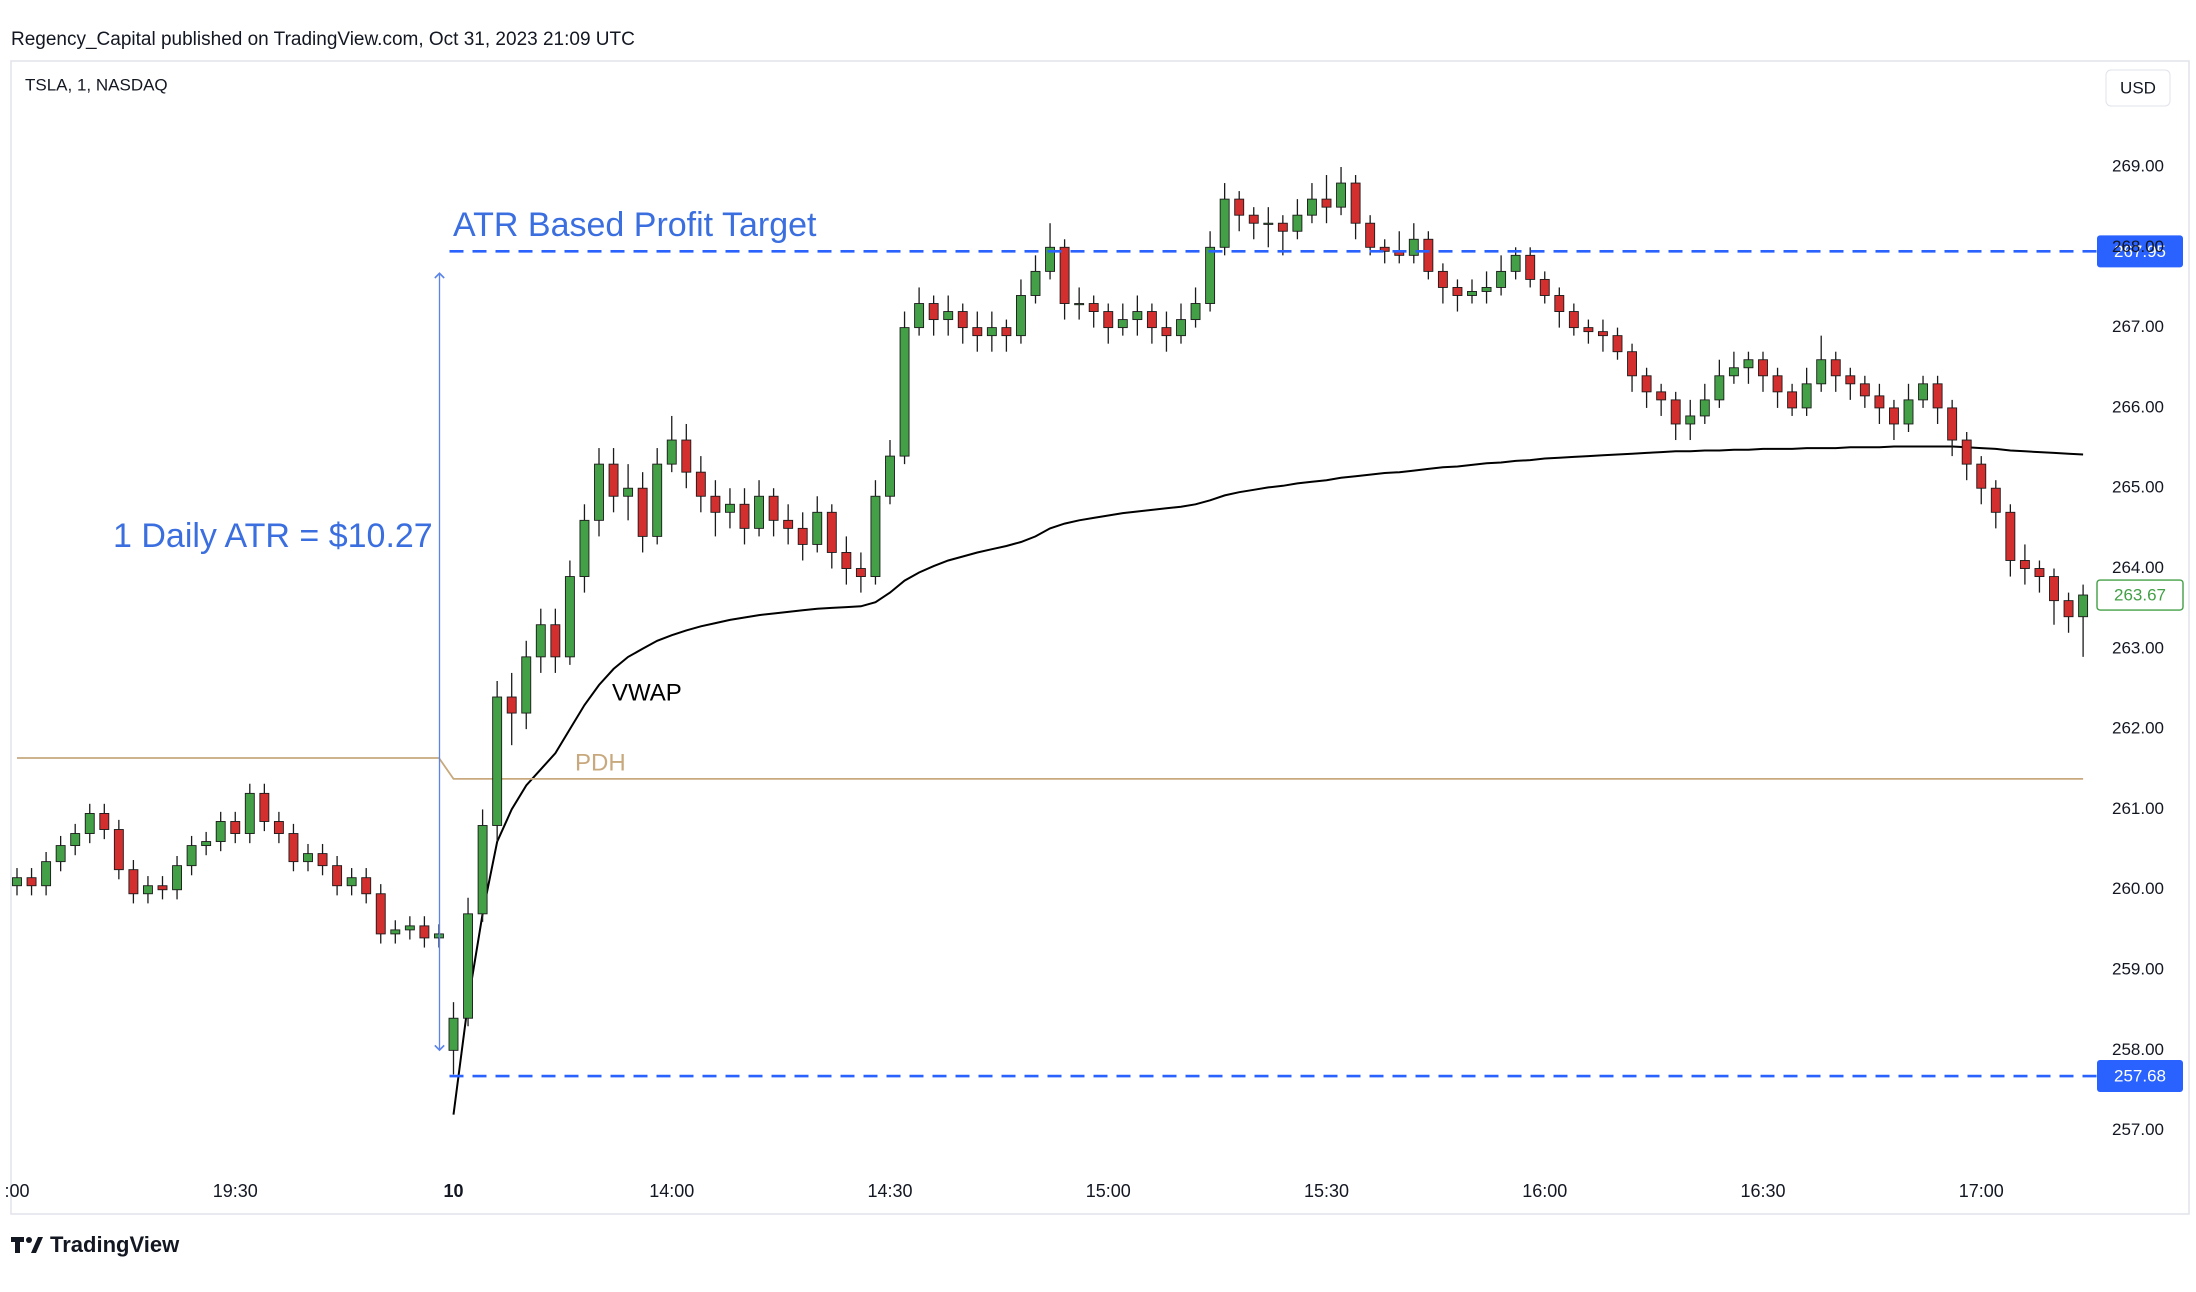 This screenshot has height=1292, width=2196. Describe the element at coordinates (2140, 595) in the screenshot. I see `last-price-label: 263.67` at that location.